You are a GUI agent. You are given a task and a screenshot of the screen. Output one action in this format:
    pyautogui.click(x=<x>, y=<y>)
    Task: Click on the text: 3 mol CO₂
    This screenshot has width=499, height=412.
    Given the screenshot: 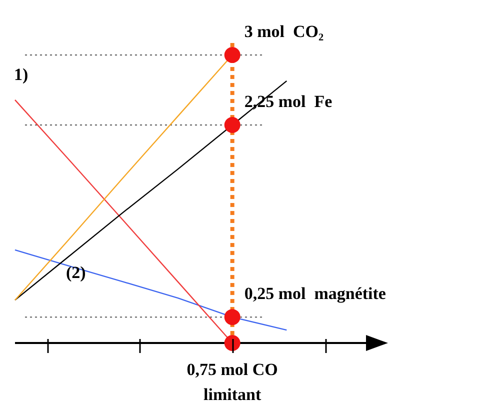 What is the action you would take?
    pyautogui.click(x=284, y=31)
    